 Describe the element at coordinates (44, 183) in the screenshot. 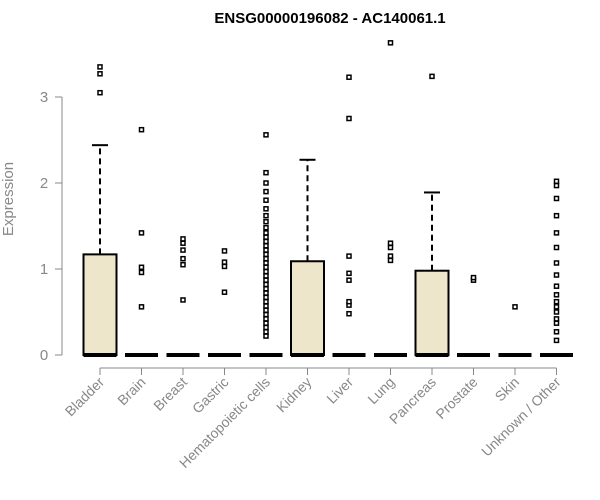

I see `y-tick-label: 2` at that location.